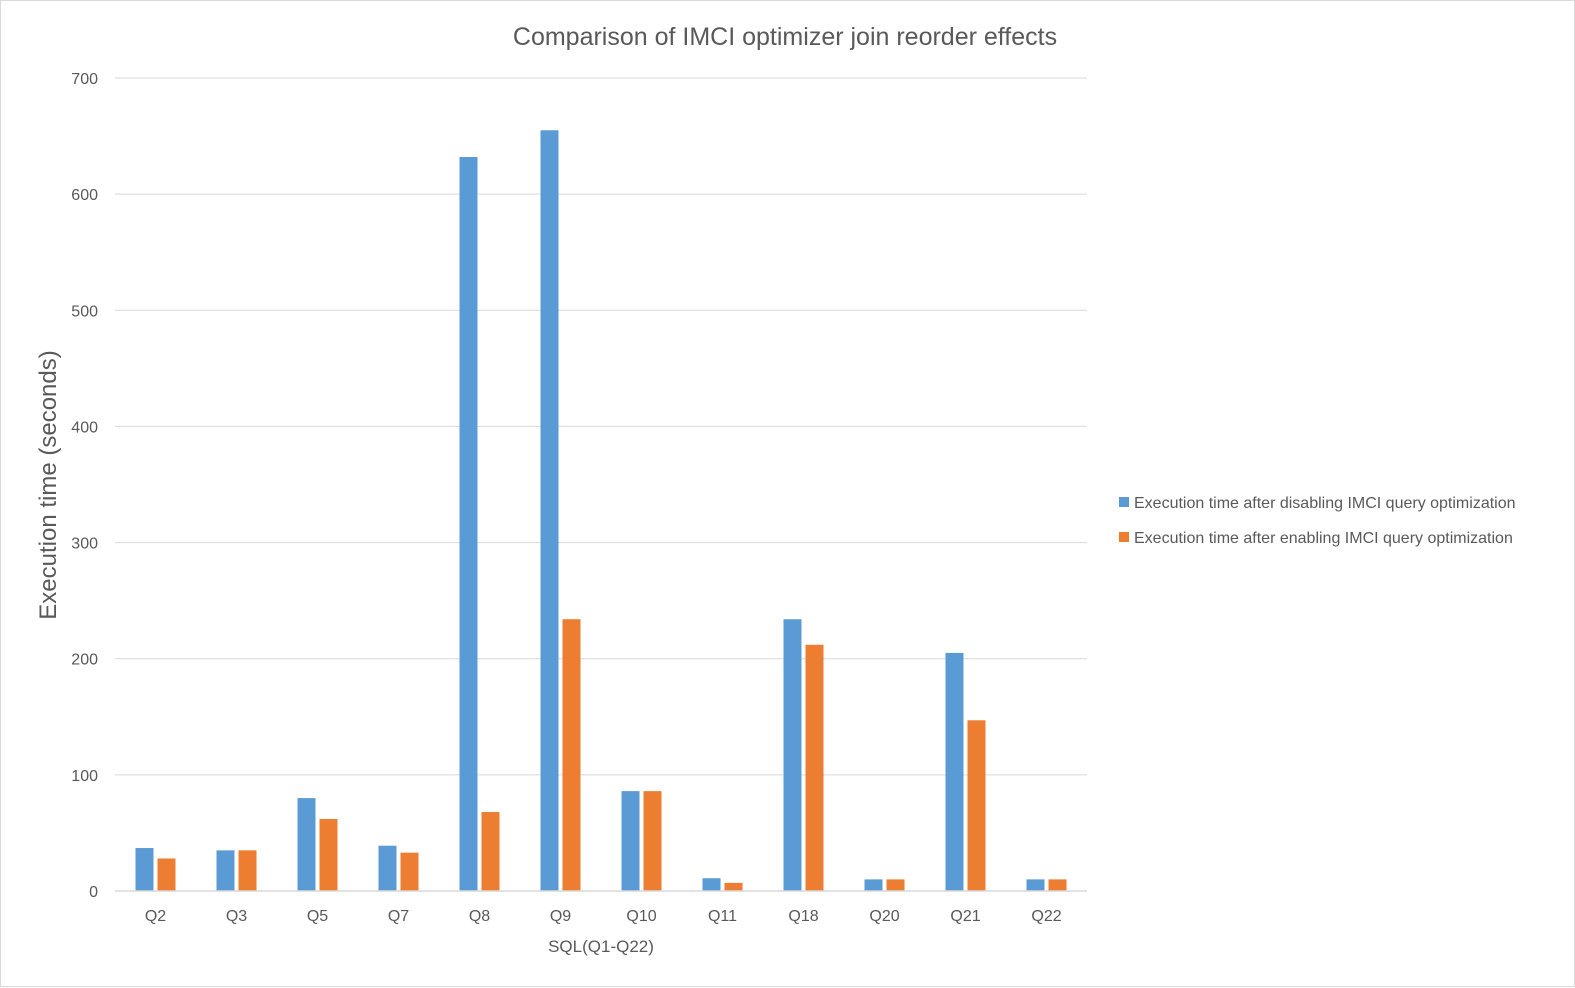 Image resolution: width=1575 pixels, height=988 pixels. What do you see at coordinates (387, 868) in the screenshot?
I see `bar-series1-Q7` at bounding box center [387, 868].